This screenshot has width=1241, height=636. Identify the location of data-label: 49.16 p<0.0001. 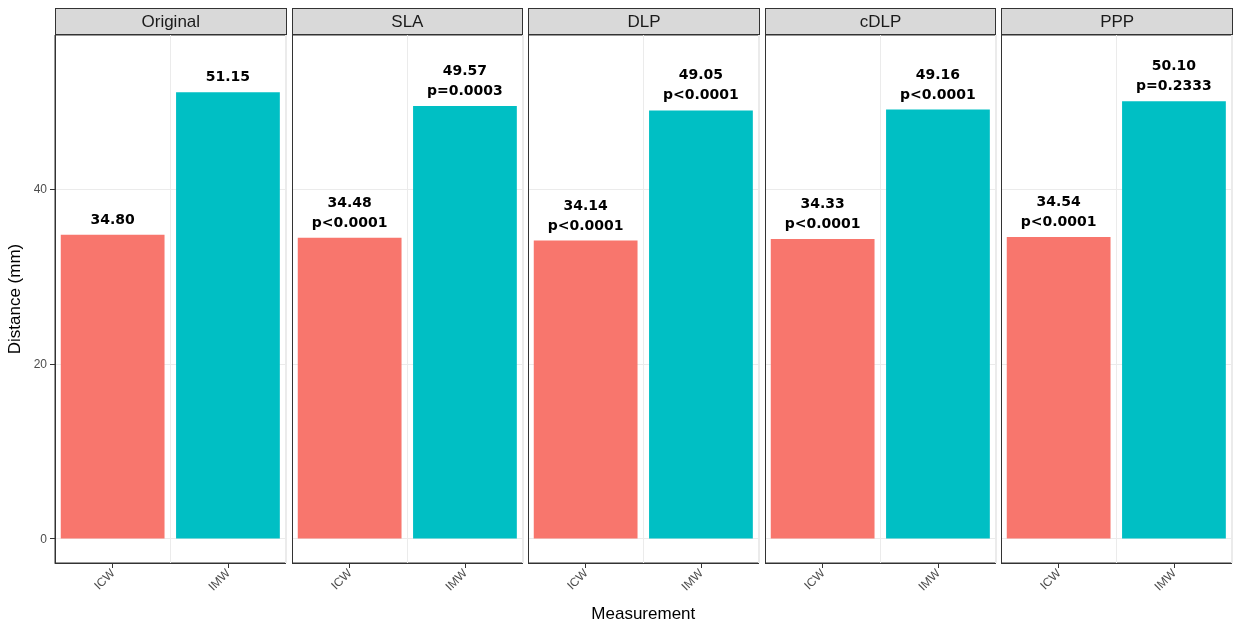
(937, 83).